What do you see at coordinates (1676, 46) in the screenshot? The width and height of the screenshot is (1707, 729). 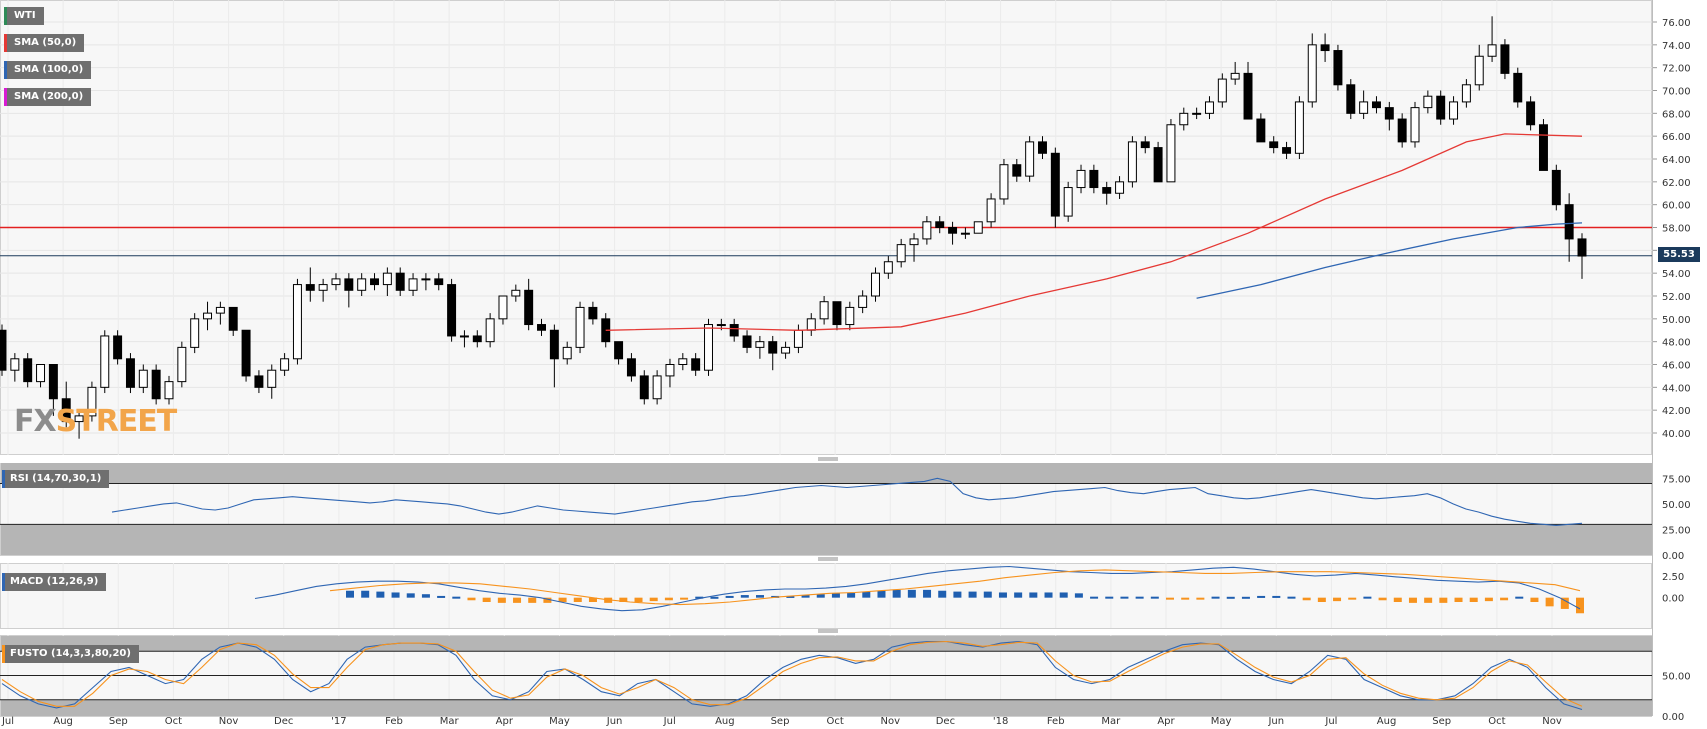 I see `price-tick-label: 74.00` at bounding box center [1676, 46].